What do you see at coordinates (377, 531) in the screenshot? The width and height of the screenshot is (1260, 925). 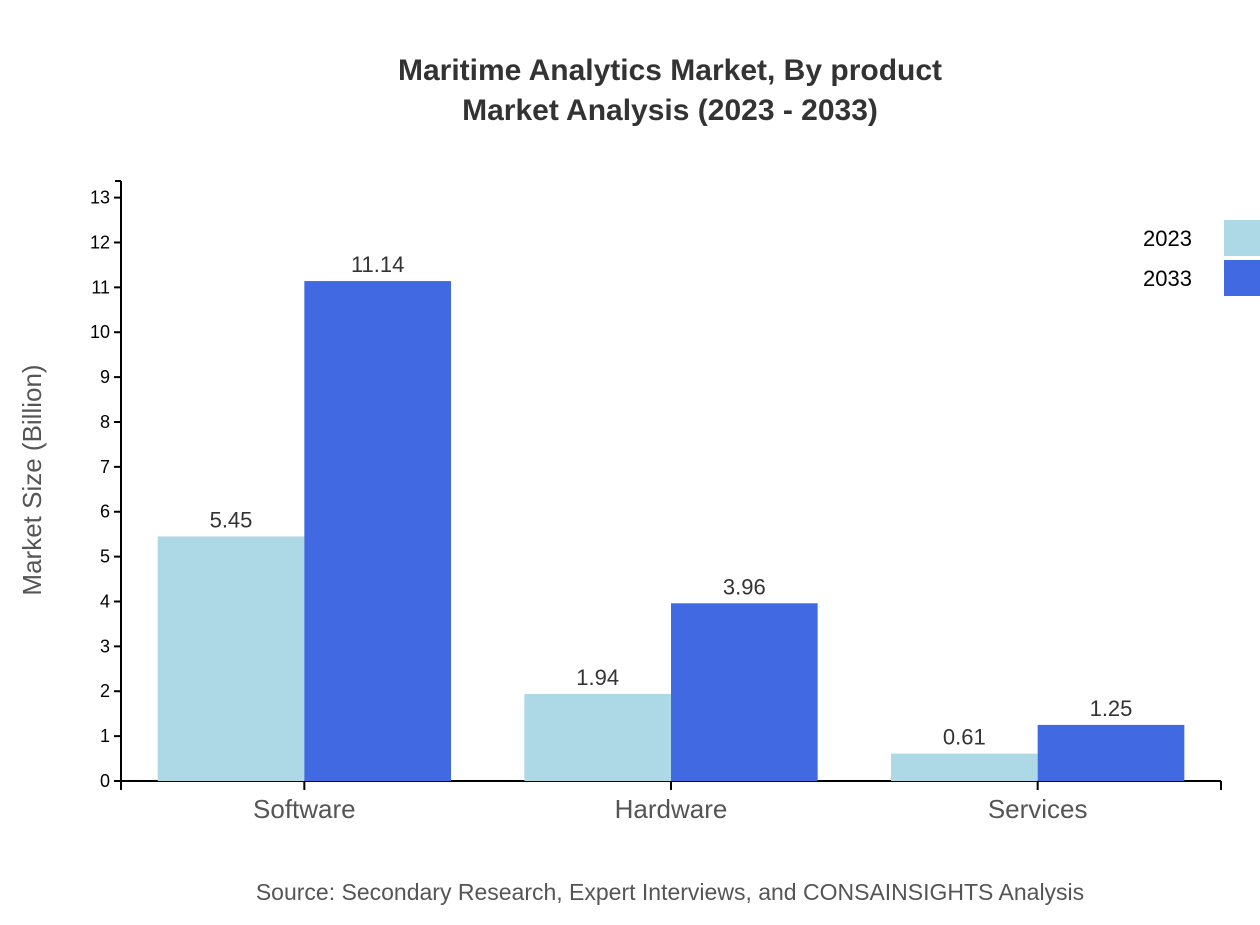 I see `bar-2033-software` at bounding box center [377, 531].